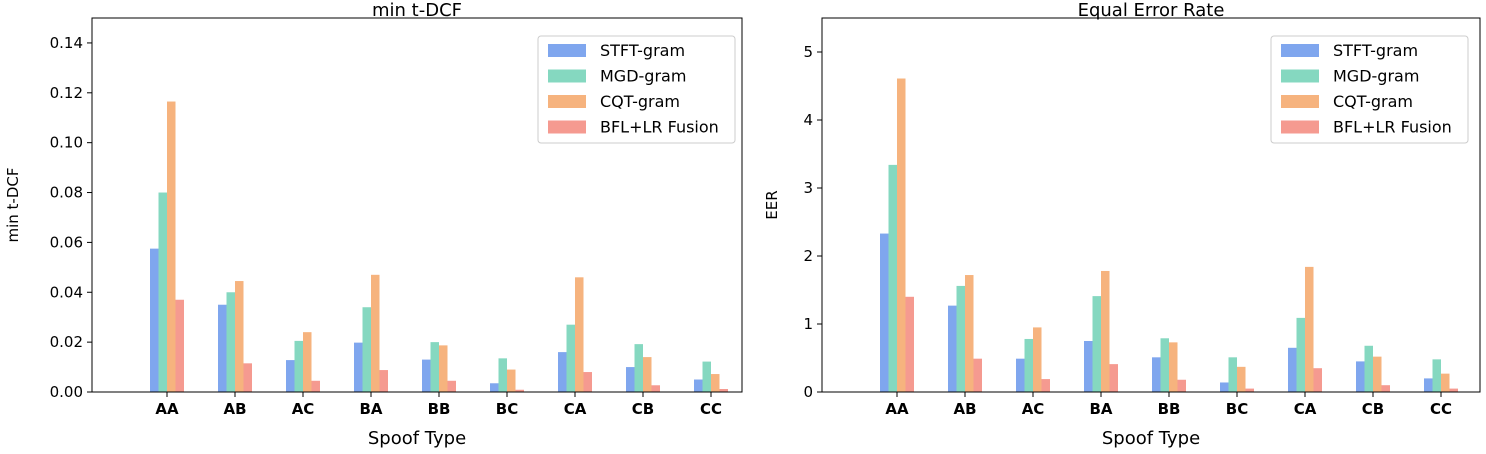 The image size is (1486, 454). What do you see at coordinates (1232, 374) in the screenshot?
I see `bar-mgd-gram-bc` at bounding box center [1232, 374].